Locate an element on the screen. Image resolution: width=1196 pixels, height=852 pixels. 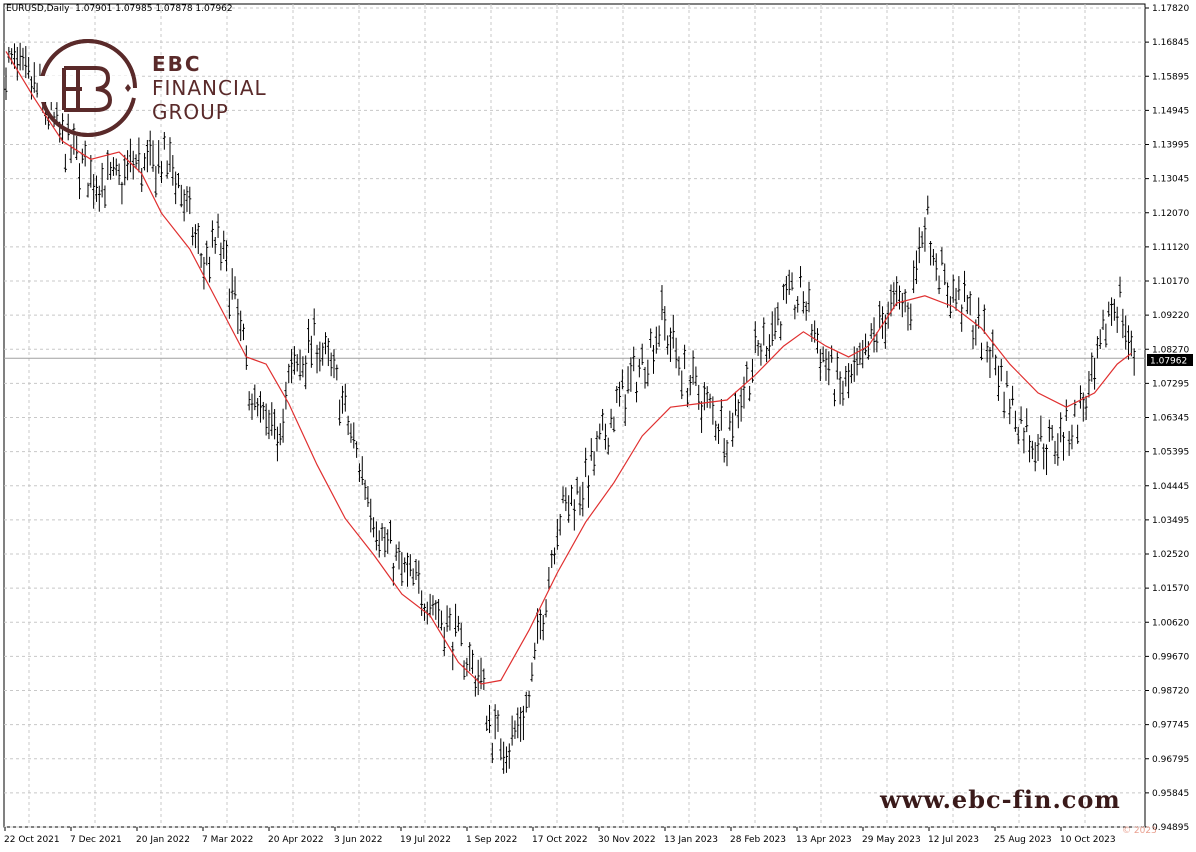
x-tick-label: 29 May 2023 is located at coordinates (891, 840).